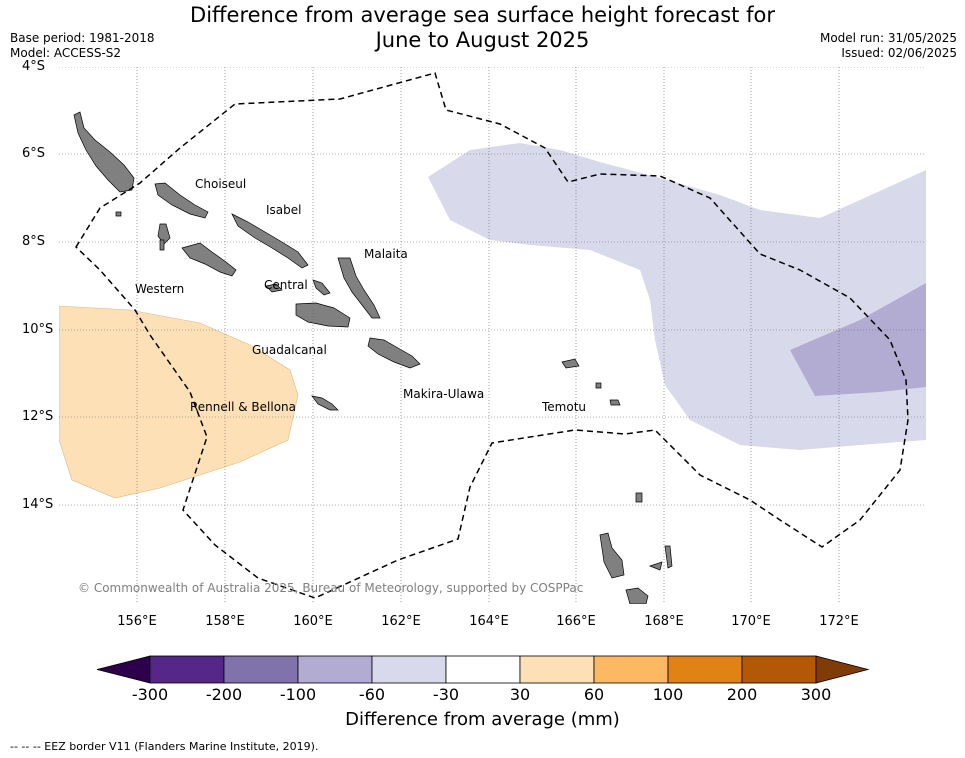 Image resolution: width=965 pixels, height=758 pixels. What do you see at coordinates (482, 40) in the screenshot?
I see `title-line-2: June to August 2025` at bounding box center [482, 40].